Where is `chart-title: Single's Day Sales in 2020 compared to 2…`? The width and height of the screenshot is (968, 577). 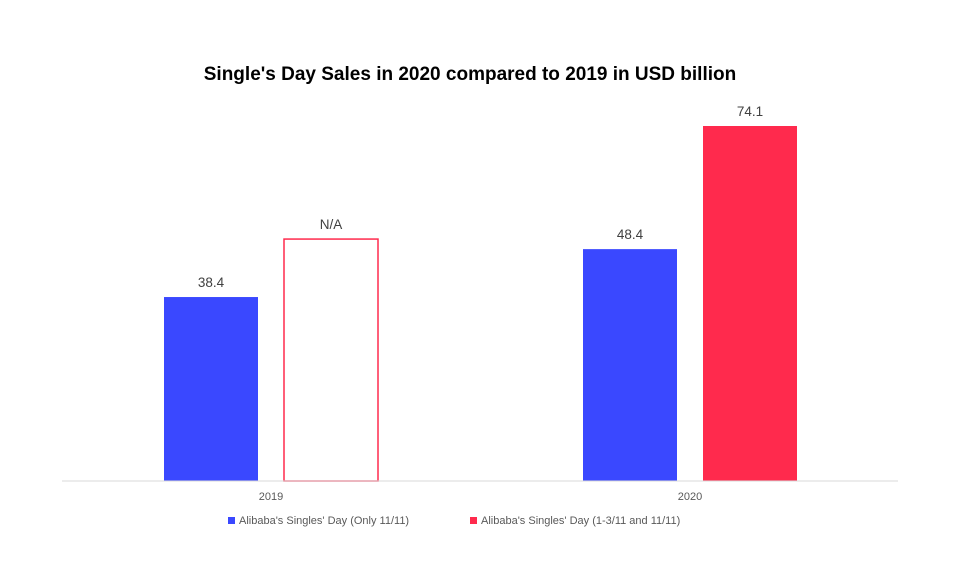 chart-title: Single's Day Sales in 2020 compared to 2… is located at coordinates (470, 74).